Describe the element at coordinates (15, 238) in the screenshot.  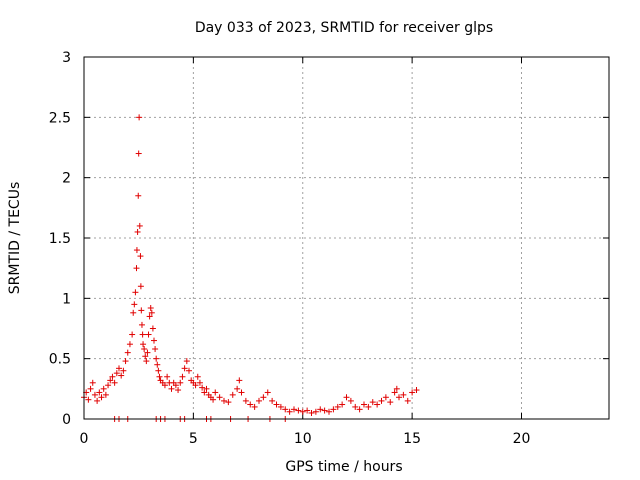
I see `y-axis-title: SRMTID / TECUs` at that location.